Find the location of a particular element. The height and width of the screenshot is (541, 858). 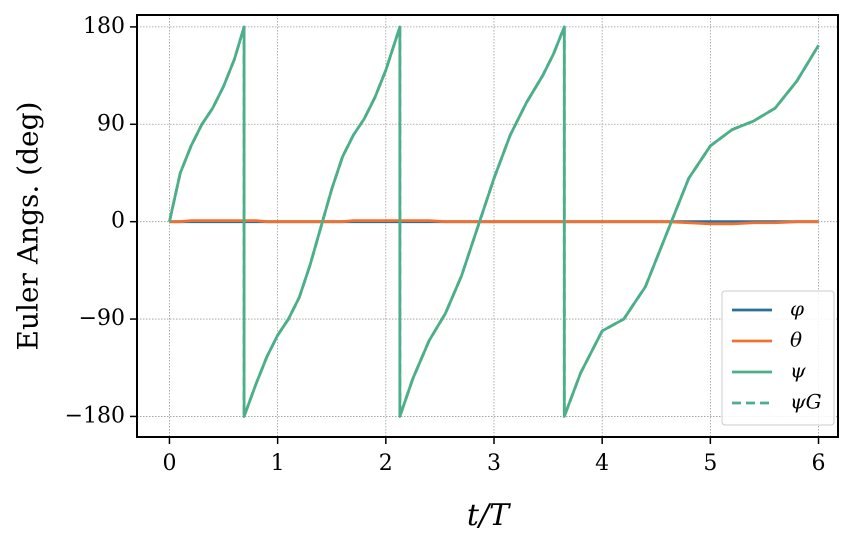

legend: φθψ ψG is located at coordinates (778, 358).